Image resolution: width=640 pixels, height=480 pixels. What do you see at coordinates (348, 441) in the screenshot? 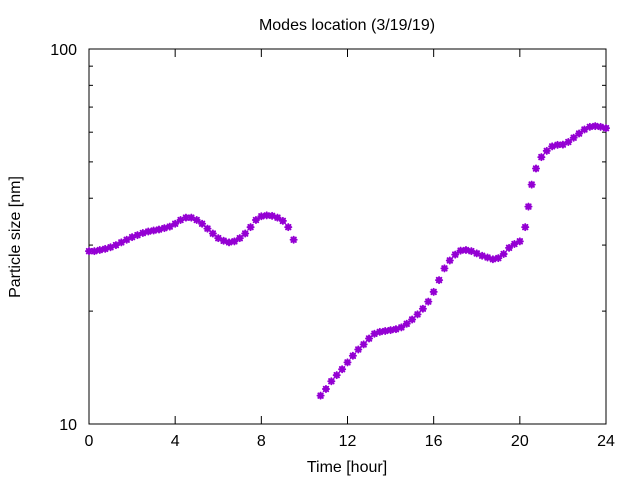
I see `x-tick-label: 12` at bounding box center [348, 441].